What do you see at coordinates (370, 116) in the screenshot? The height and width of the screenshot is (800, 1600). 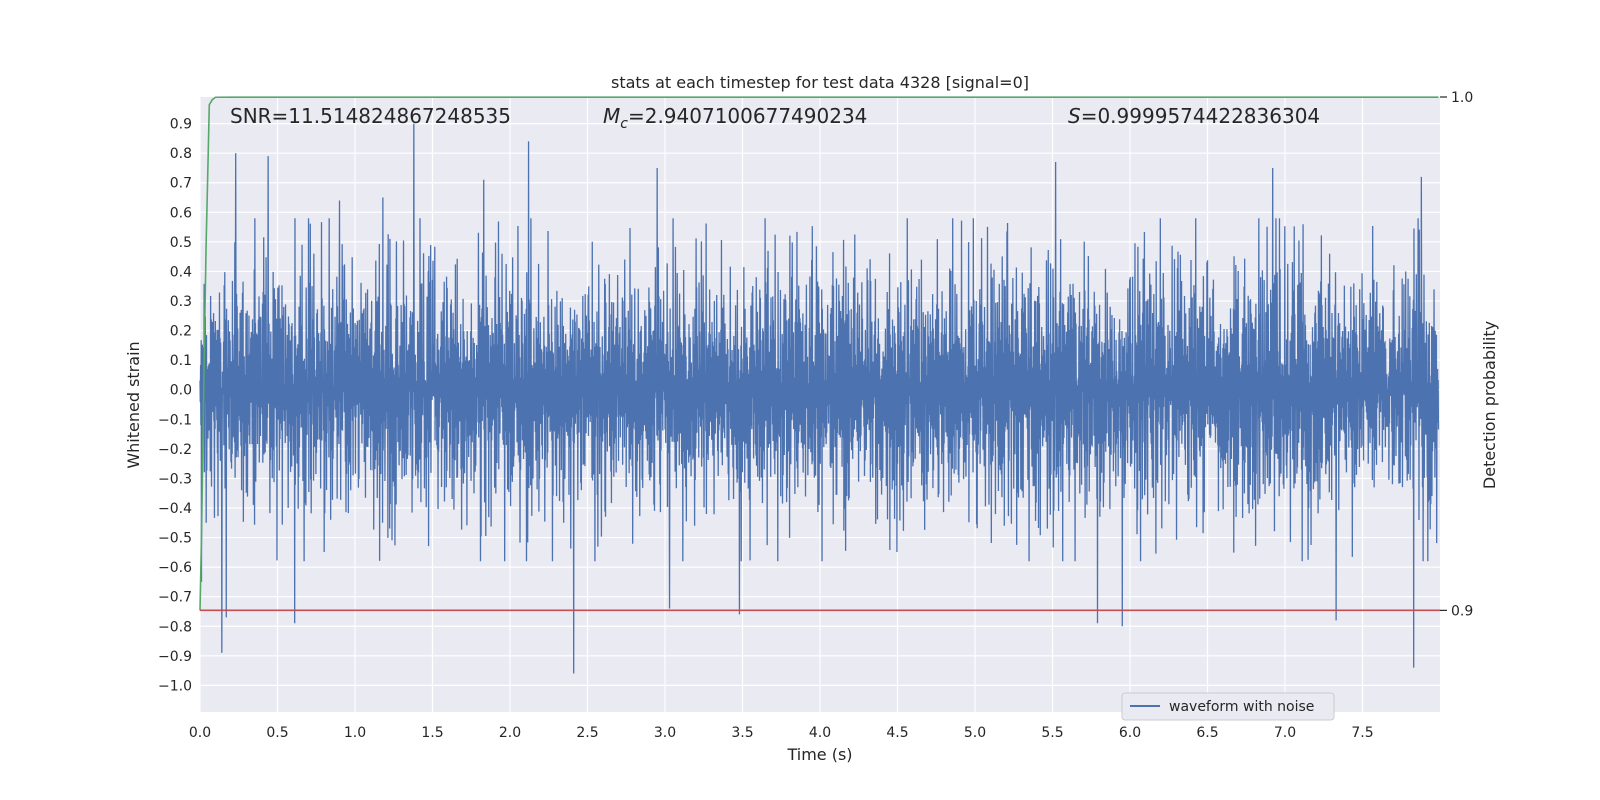 I see `snr-annotation: SNR=11.514824867248535` at bounding box center [370, 116].